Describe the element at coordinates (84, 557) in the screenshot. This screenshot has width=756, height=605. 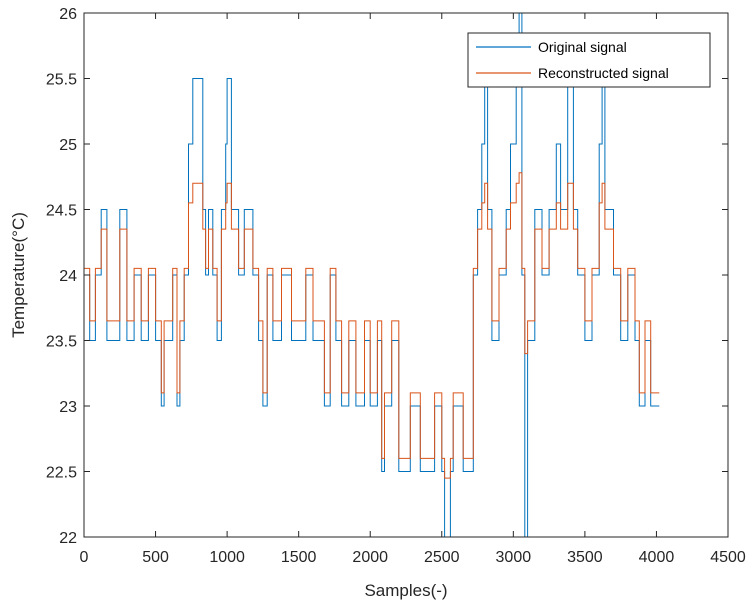
I see `x-tick-label: 0` at that location.